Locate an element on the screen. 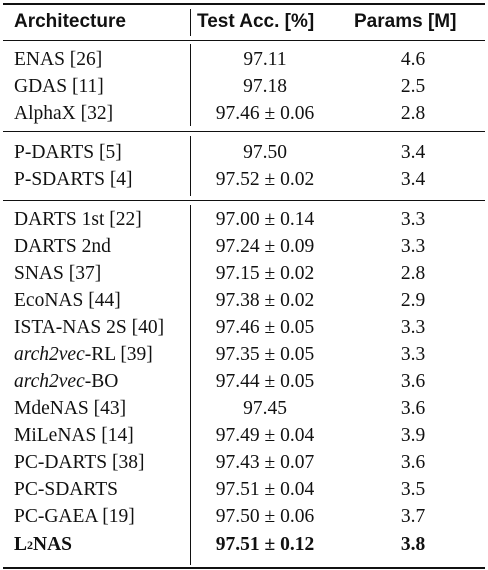 Image resolution: width=488 pixels, height=570 pixels. cell-architecture: DARTS 2nd is located at coordinates (62, 246).